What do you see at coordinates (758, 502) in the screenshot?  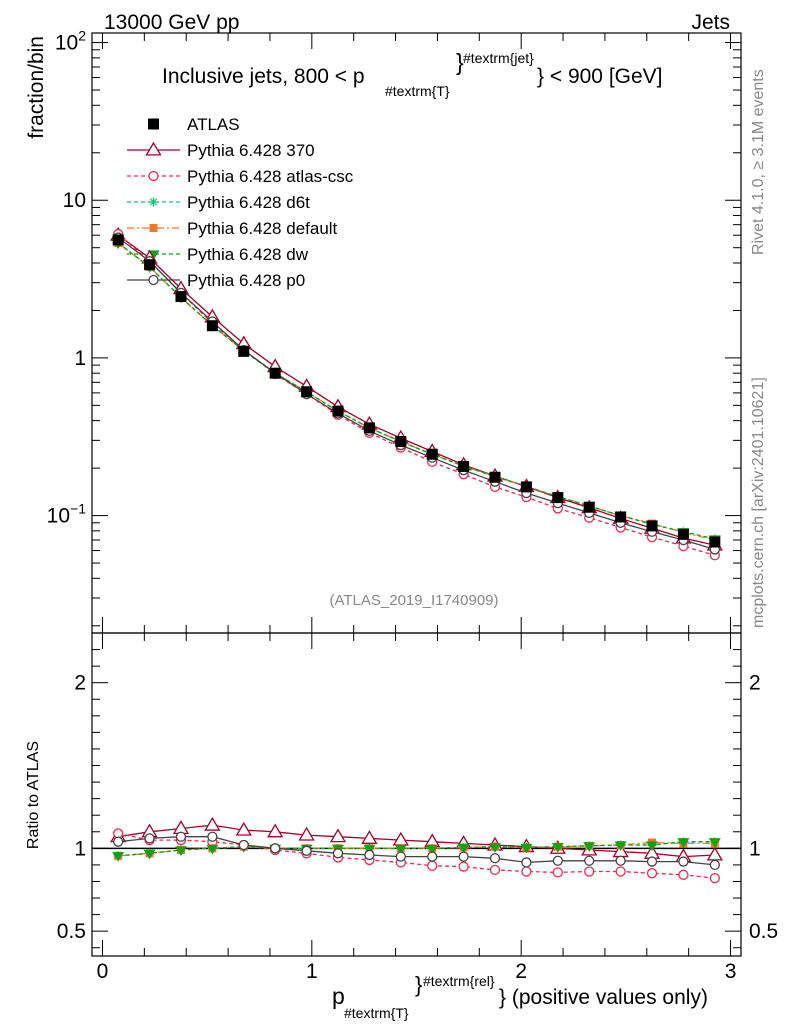 I see `mcplots-label: mcplots.cern.ch [arXiv:2401.10621]` at bounding box center [758, 502].